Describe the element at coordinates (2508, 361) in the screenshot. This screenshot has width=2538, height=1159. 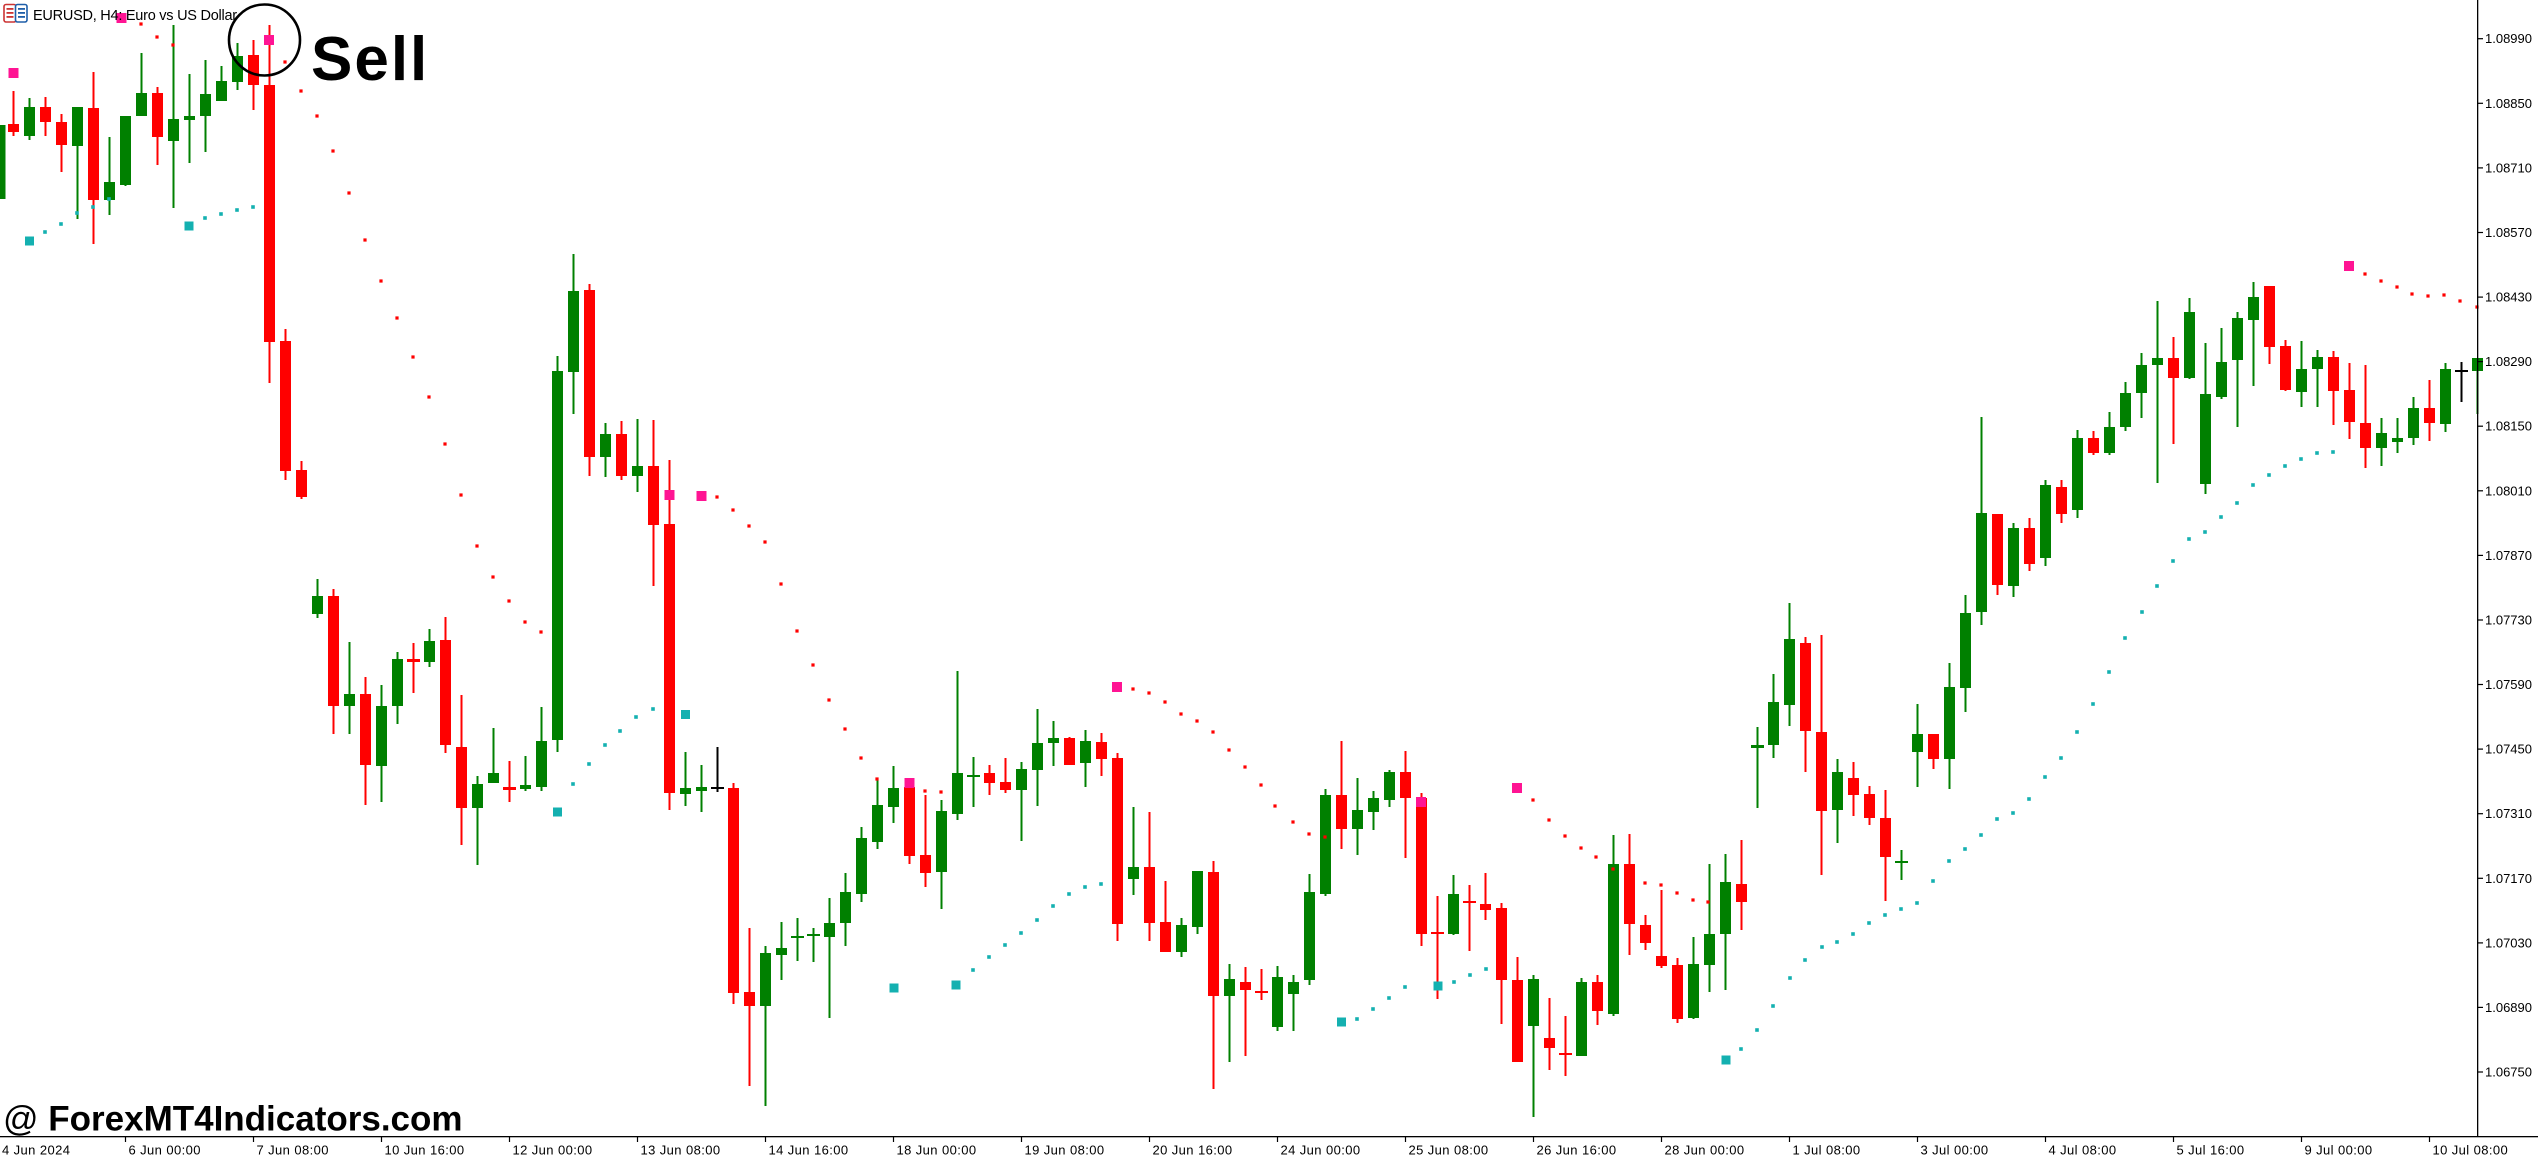
I see `svg-text: 1.08290` at that location.